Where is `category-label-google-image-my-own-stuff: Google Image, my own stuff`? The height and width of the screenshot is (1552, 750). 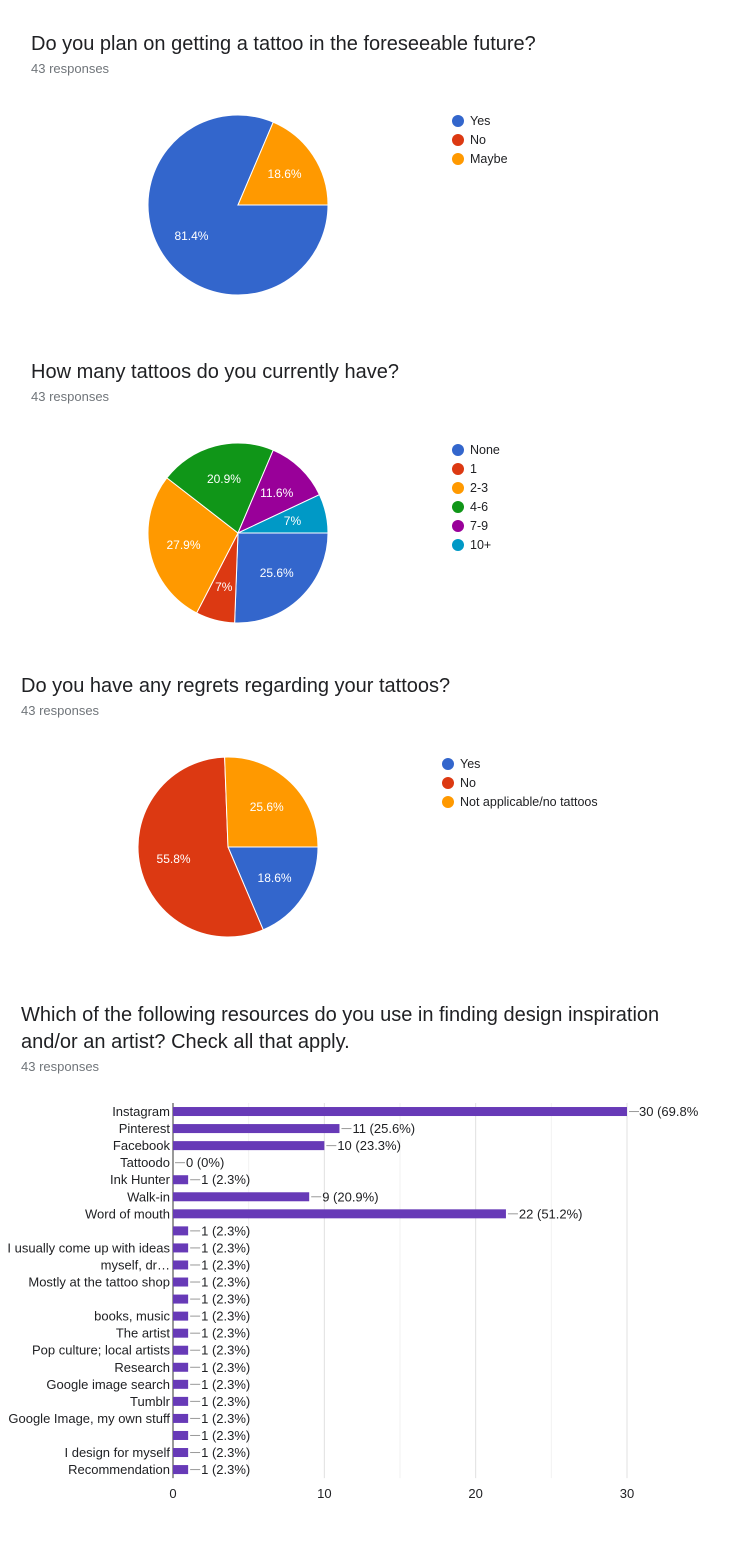
category-label-google-image-my-own-stuff: Google Image, my own stuff is located at coordinates (89, 1418).